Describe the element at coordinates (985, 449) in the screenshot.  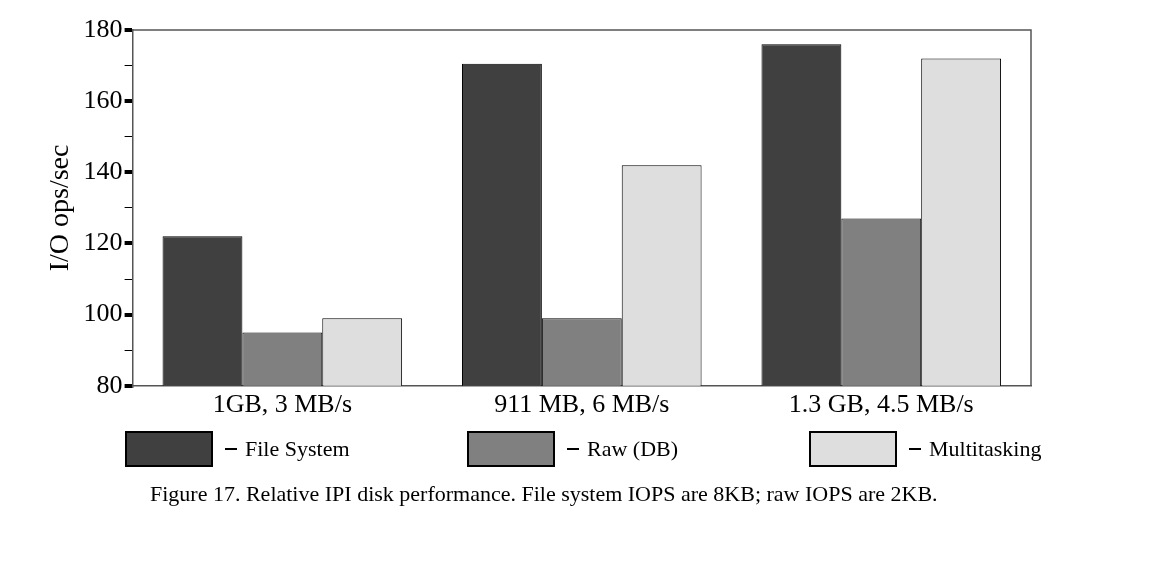
I see `series-label: Multitasking` at that location.